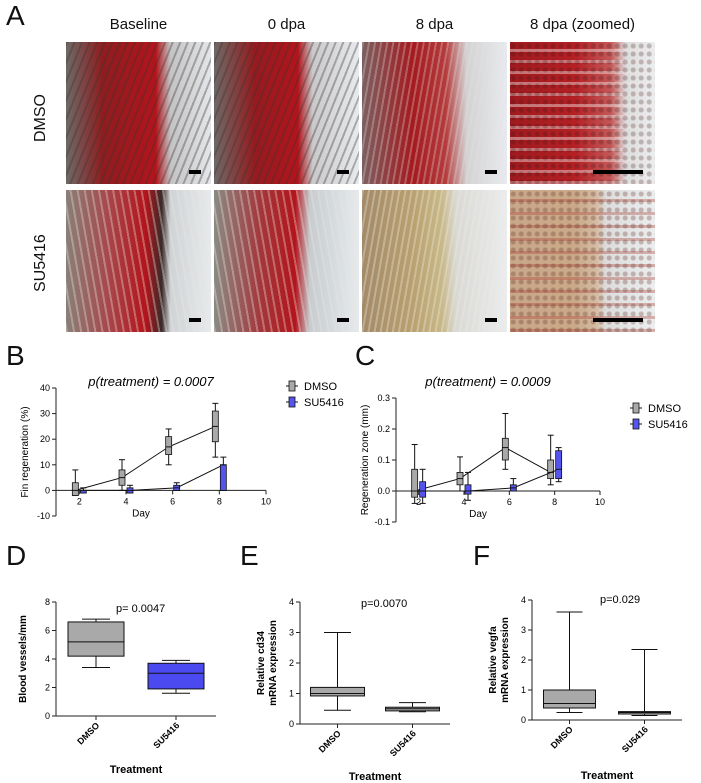  What do you see at coordinates (286, 24) in the screenshot?
I see `column-title-0dpa: 0 dpa` at bounding box center [286, 24].